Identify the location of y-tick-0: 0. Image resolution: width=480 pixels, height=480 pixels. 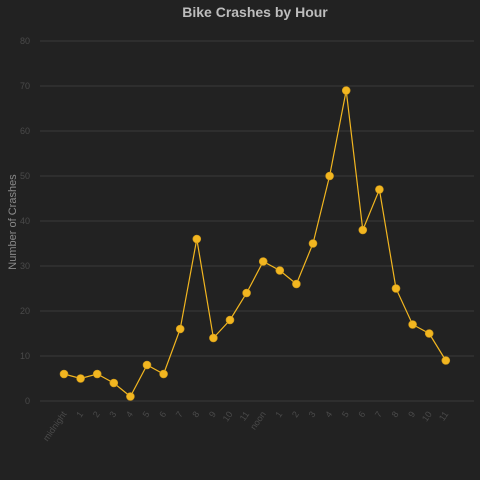
(27, 401).